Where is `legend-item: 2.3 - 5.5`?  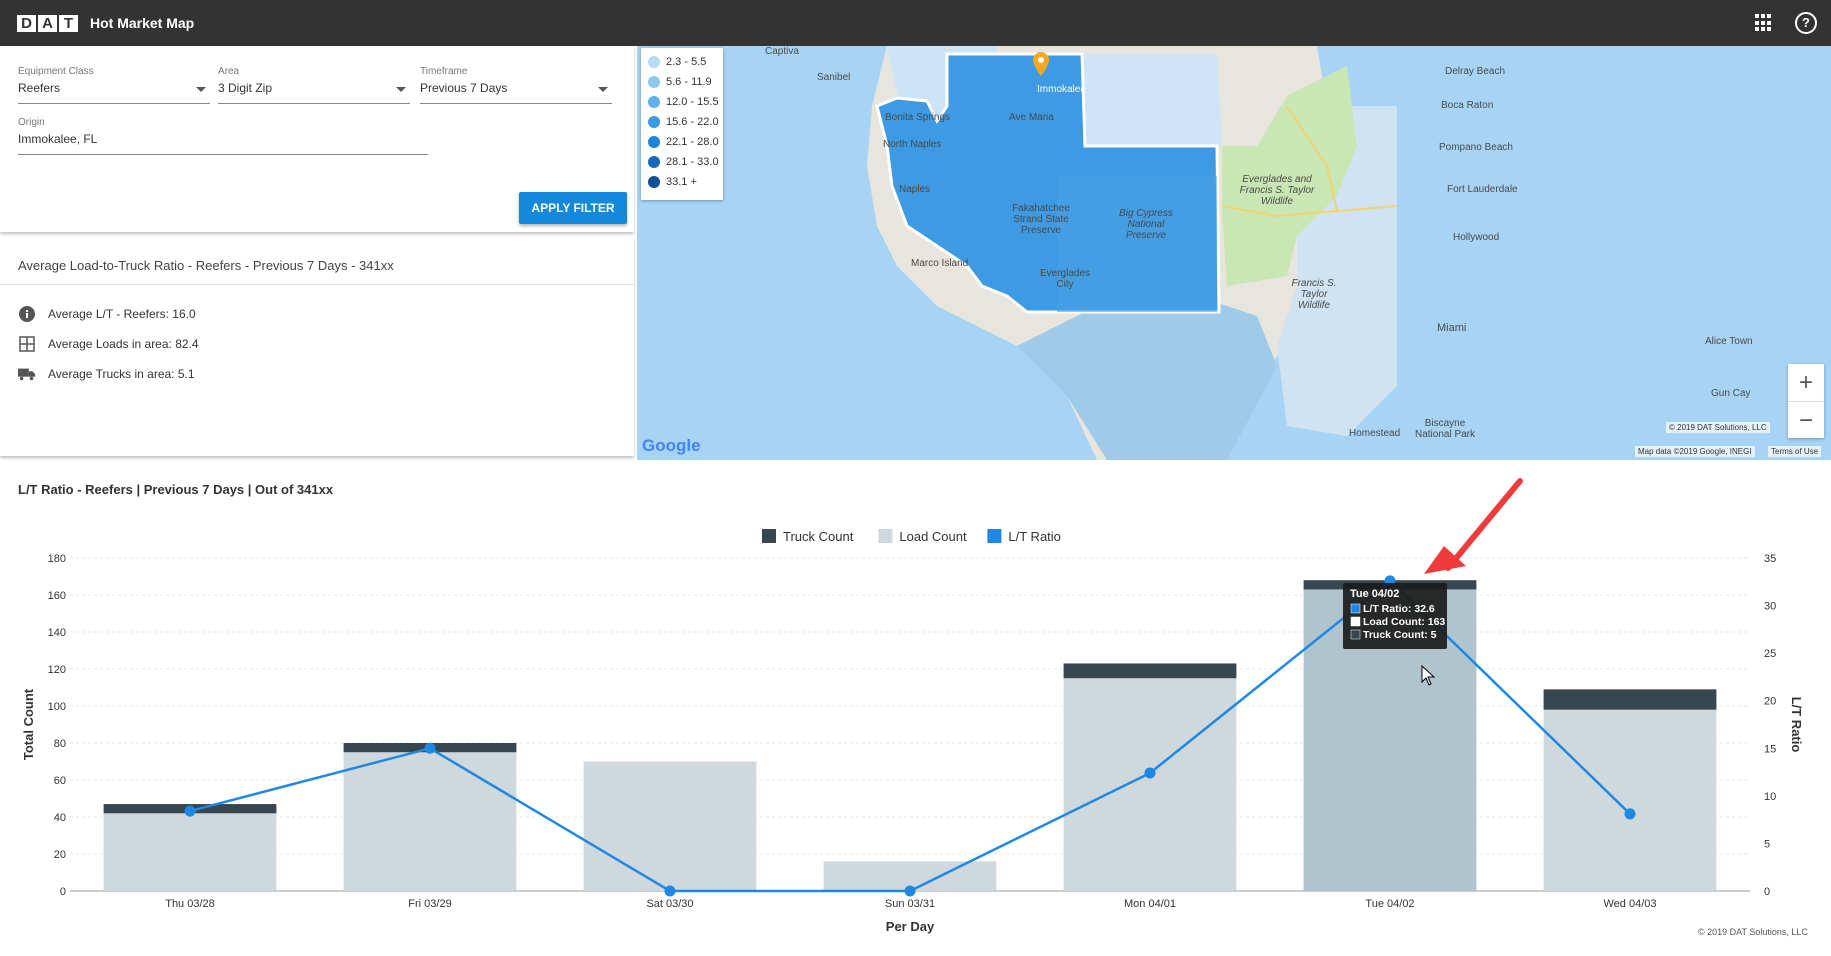 legend-item: 2.3 - 5.5 is located at coordinates (677, 62).